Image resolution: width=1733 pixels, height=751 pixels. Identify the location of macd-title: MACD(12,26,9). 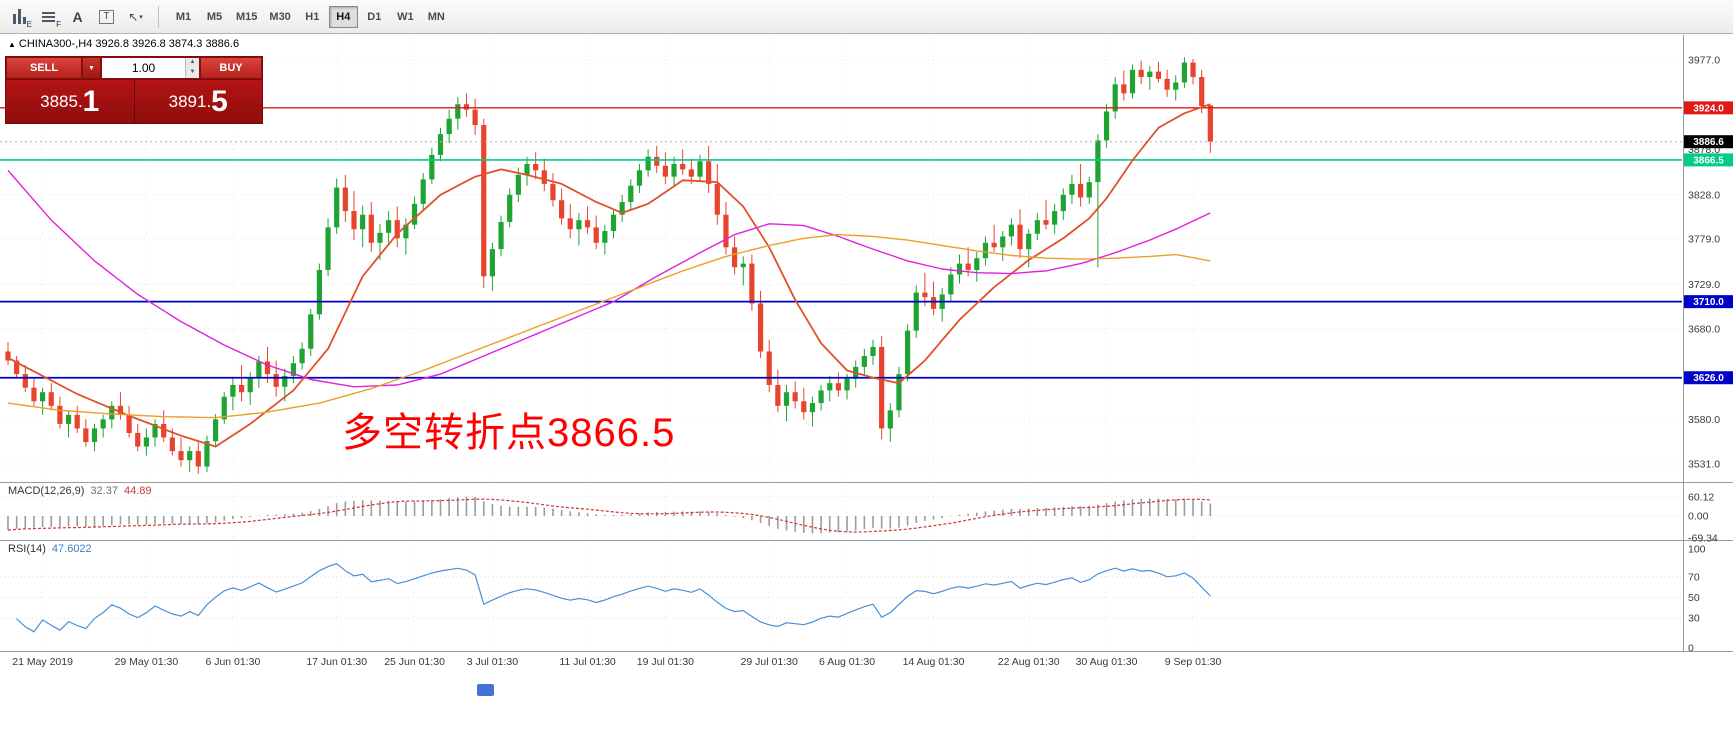
(46, 491).